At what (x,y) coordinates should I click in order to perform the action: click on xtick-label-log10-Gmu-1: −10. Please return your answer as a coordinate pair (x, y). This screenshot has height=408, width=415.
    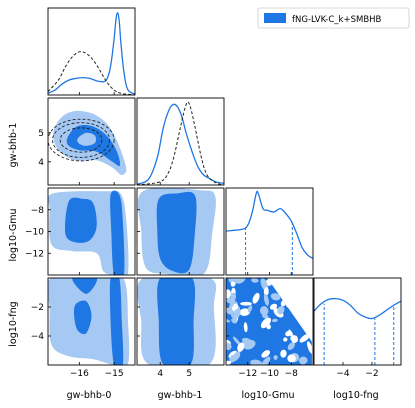
    Looking at the image, I should click on (269, 374).